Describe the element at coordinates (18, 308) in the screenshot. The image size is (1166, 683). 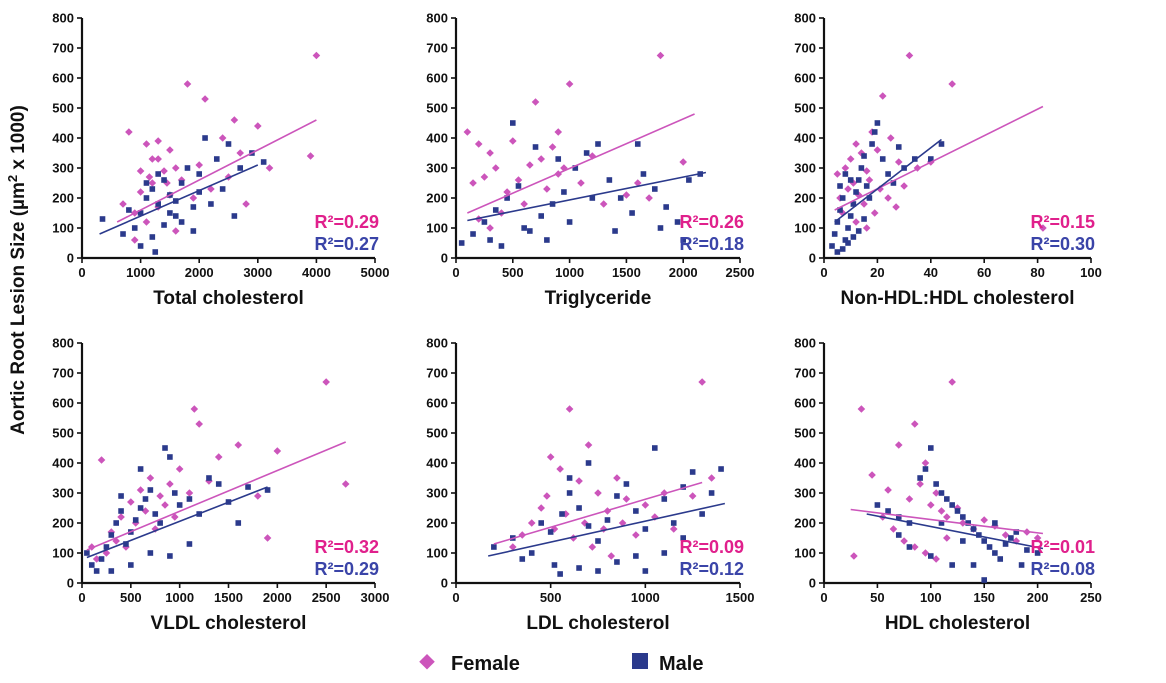
I see `y-axis-label-prefix: Aortic Root Lesion Size (µm` at that location.